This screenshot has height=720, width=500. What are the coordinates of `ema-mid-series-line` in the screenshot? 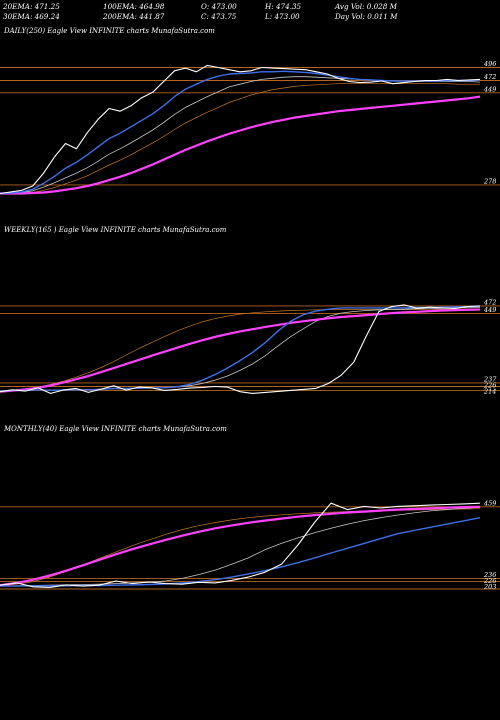 It's located at (240, 547).